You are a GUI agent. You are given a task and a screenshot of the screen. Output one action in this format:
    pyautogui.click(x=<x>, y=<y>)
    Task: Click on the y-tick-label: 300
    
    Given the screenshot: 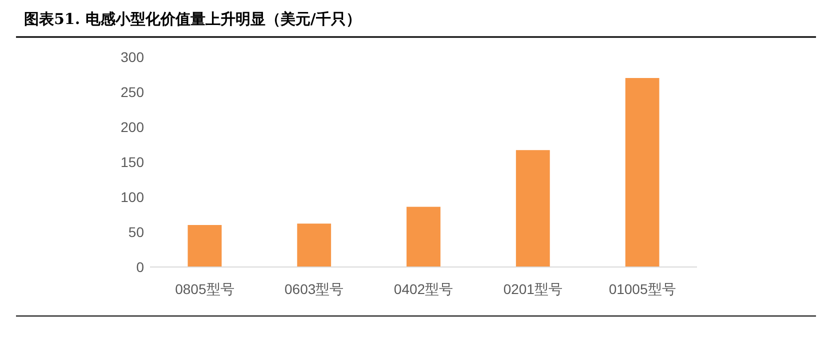 What is the action you would take?
    pyautogui.click(x=132, y=57)
    